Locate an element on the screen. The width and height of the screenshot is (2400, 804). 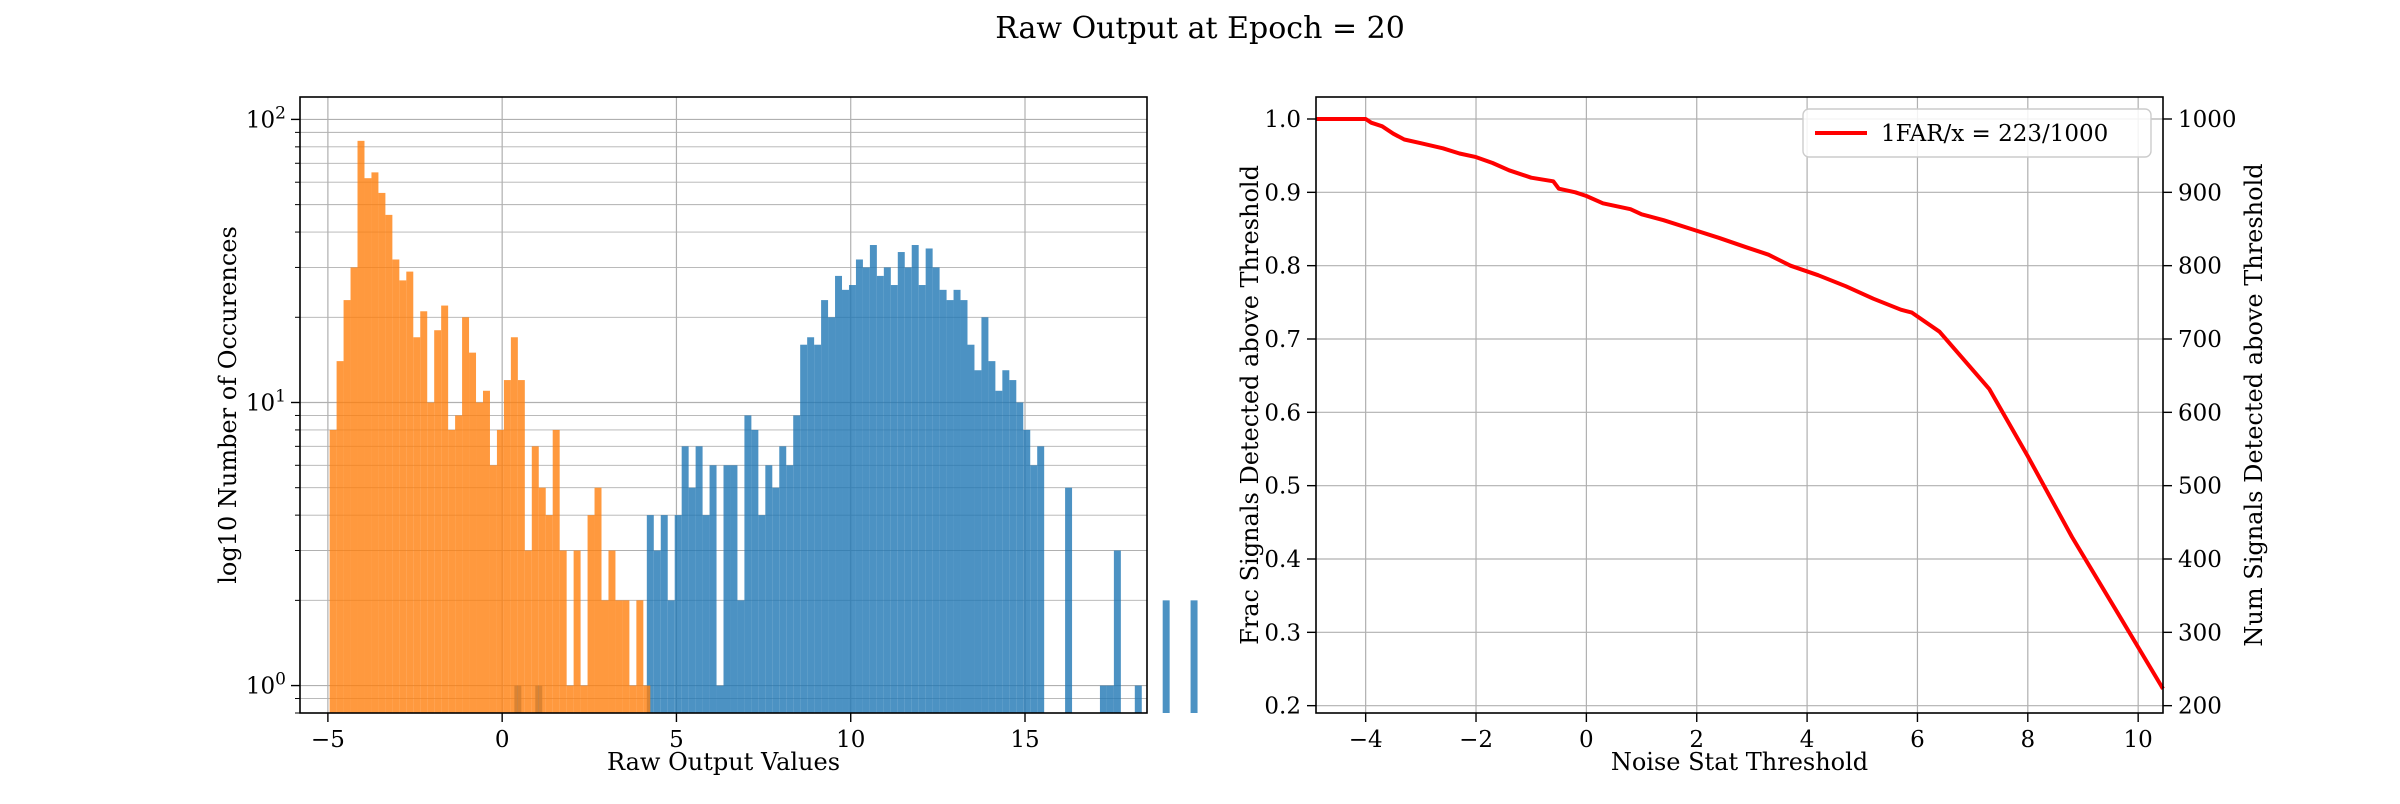
histogram-x-axis-label: Raw Output Values is located at coordinates (723, 762).